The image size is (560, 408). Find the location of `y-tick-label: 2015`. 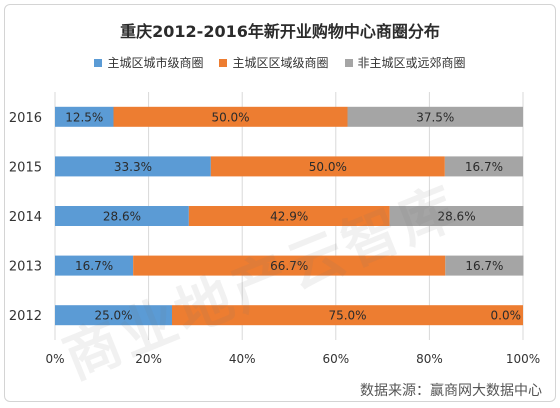

y-tick-label: 2015 is located at coordinates (25, 167).